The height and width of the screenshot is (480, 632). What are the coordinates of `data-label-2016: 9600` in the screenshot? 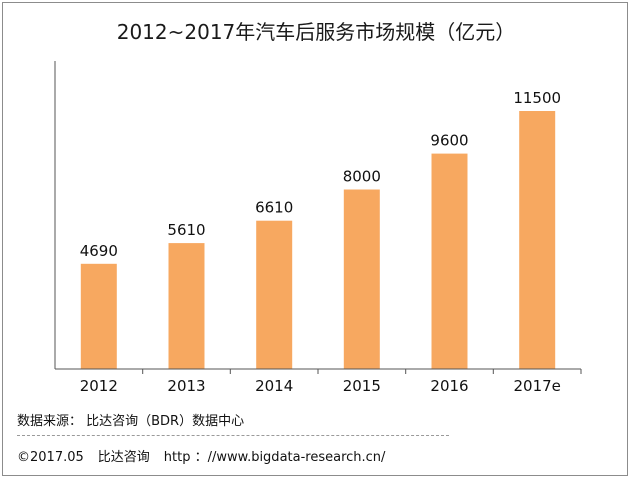 It's located at (449, 141).